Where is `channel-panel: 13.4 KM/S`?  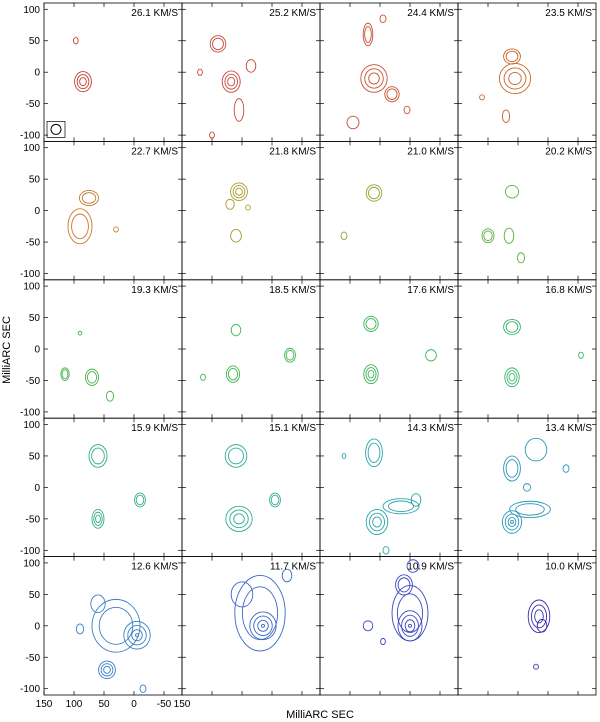
channel-panel: 13.4 KM/S is located at coordinates (527, 487).